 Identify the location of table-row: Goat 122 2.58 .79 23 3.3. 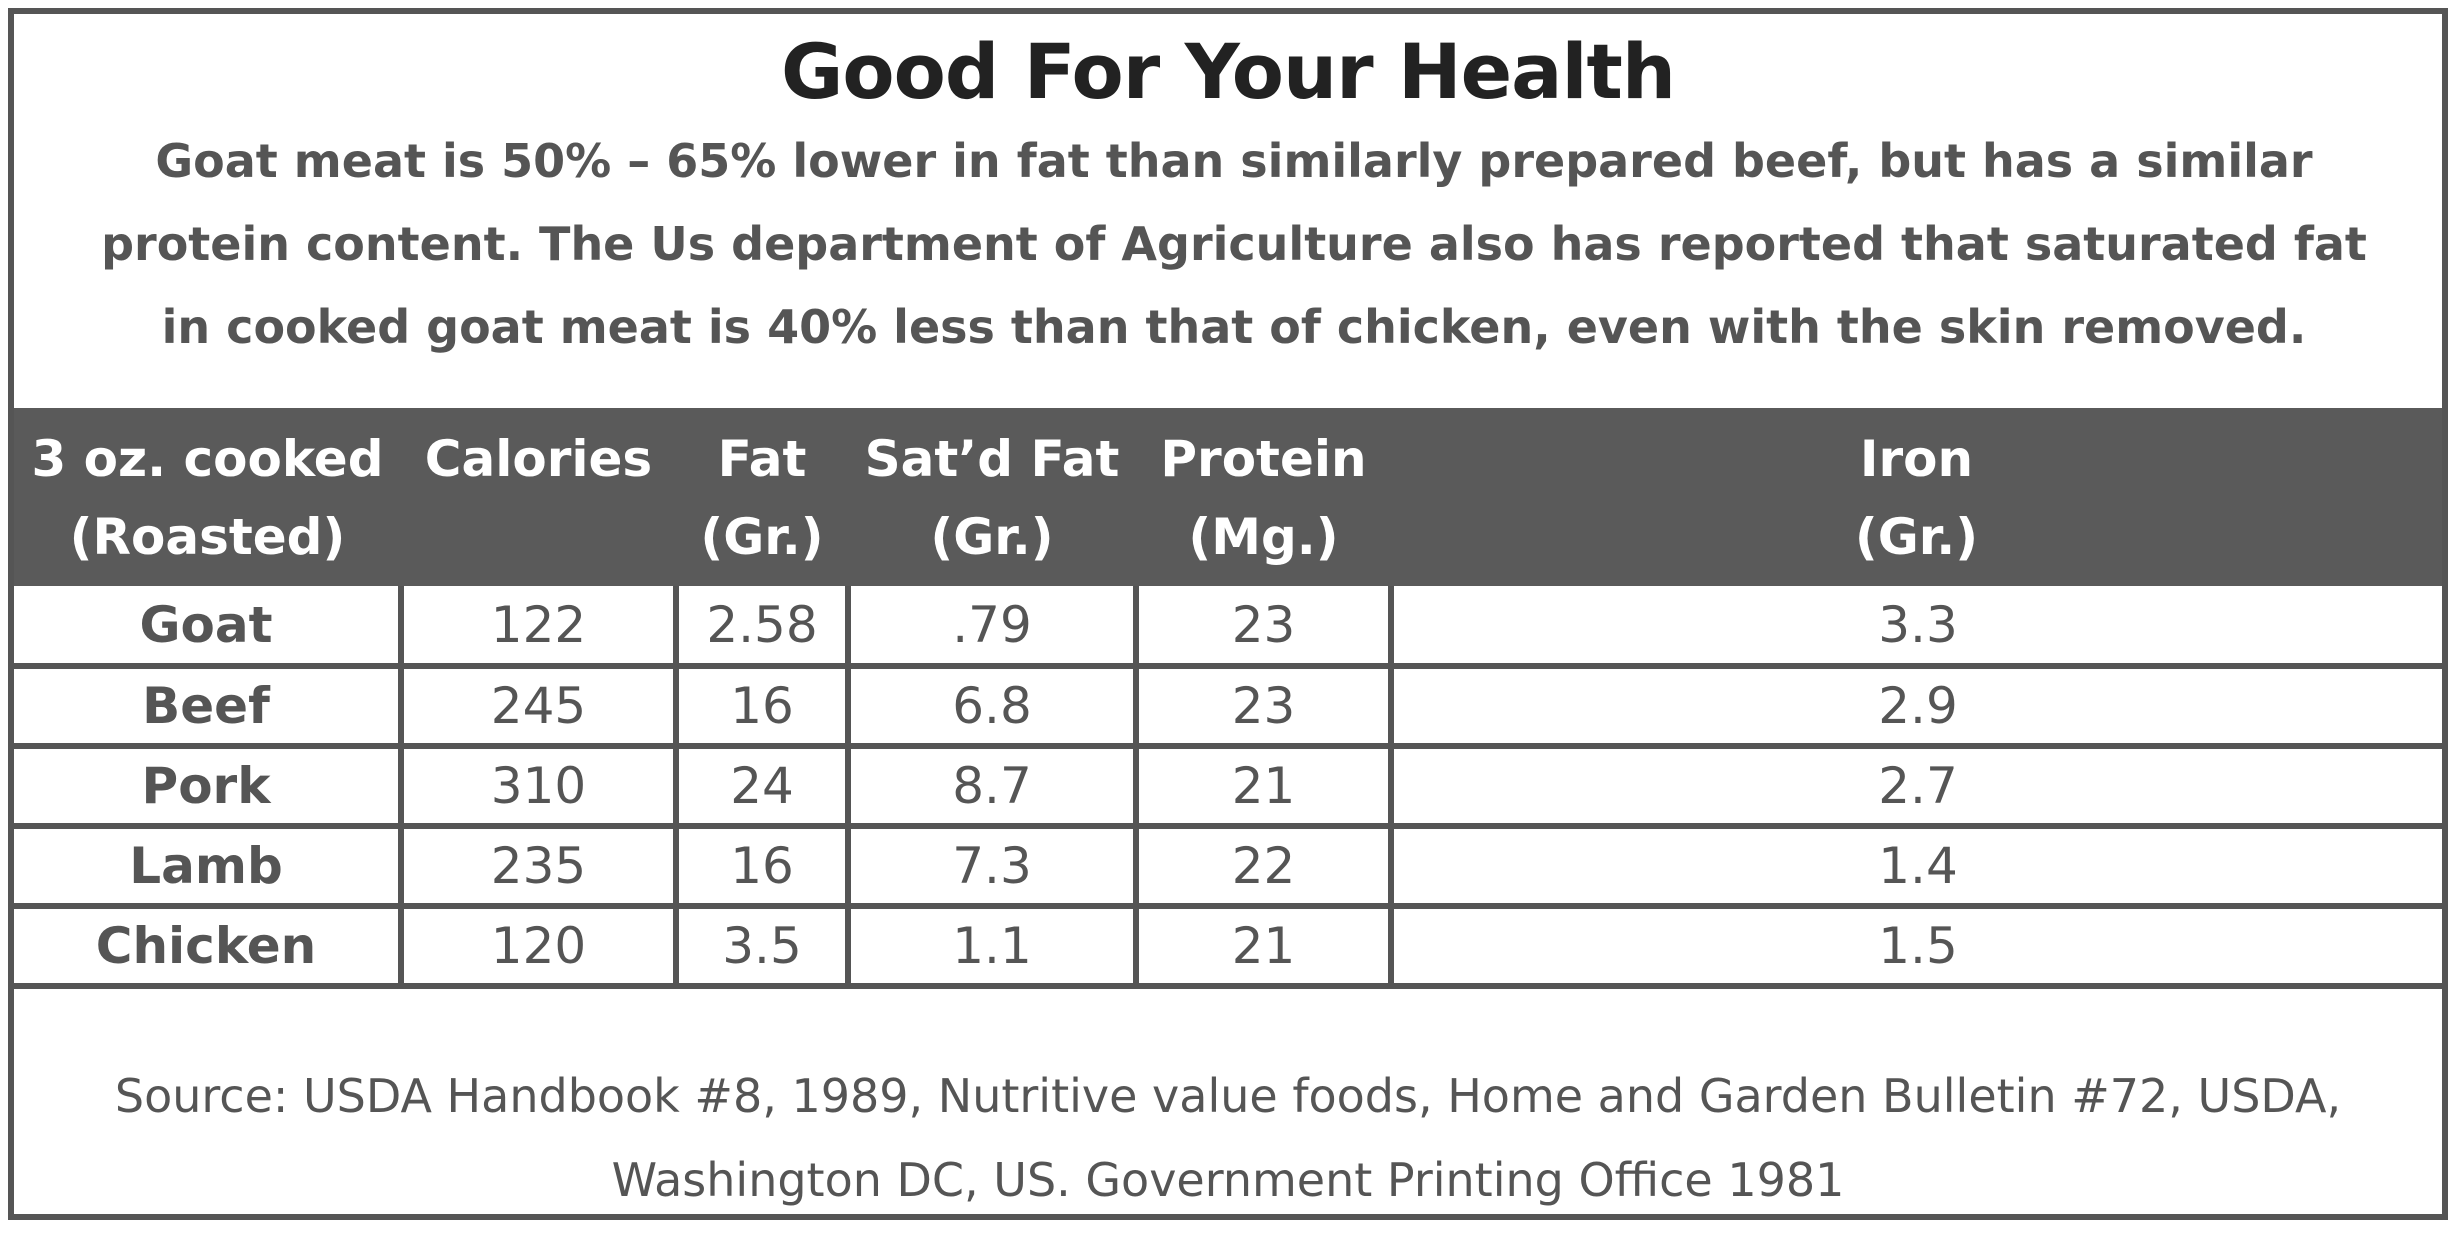
(1228, 627).